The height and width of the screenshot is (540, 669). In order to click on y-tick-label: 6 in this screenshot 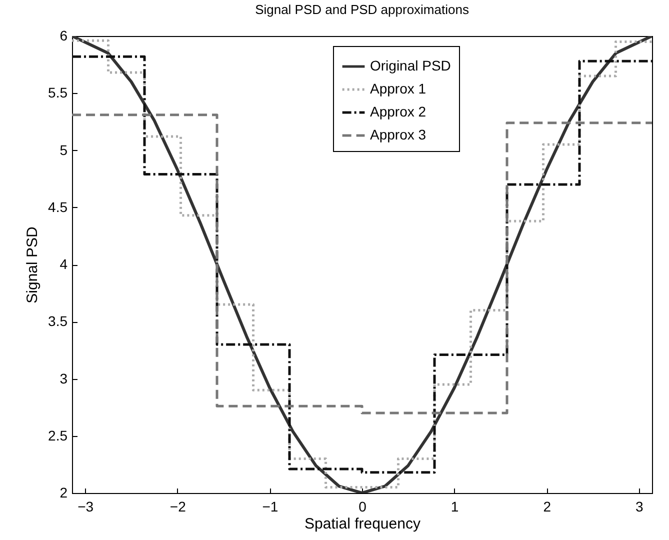, I will do `click(64, 36)`.